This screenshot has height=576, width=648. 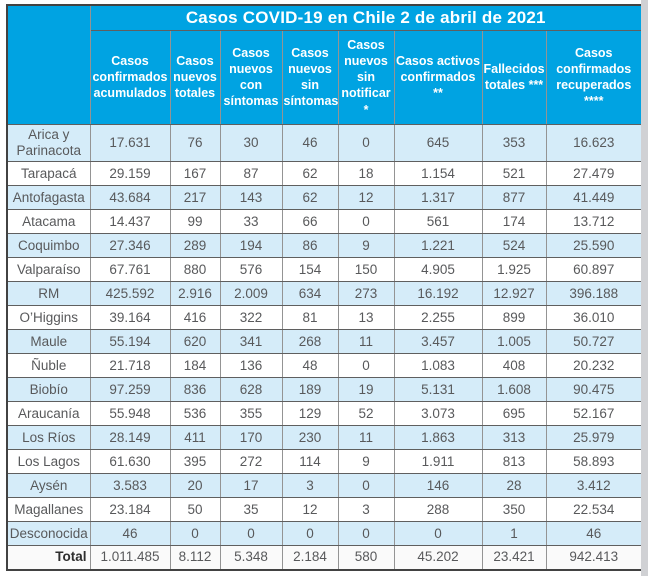 What do you see at coordinates (366, 414) in the screenshot?
I see `value-cell: 52` at bounding box center [366, 414].